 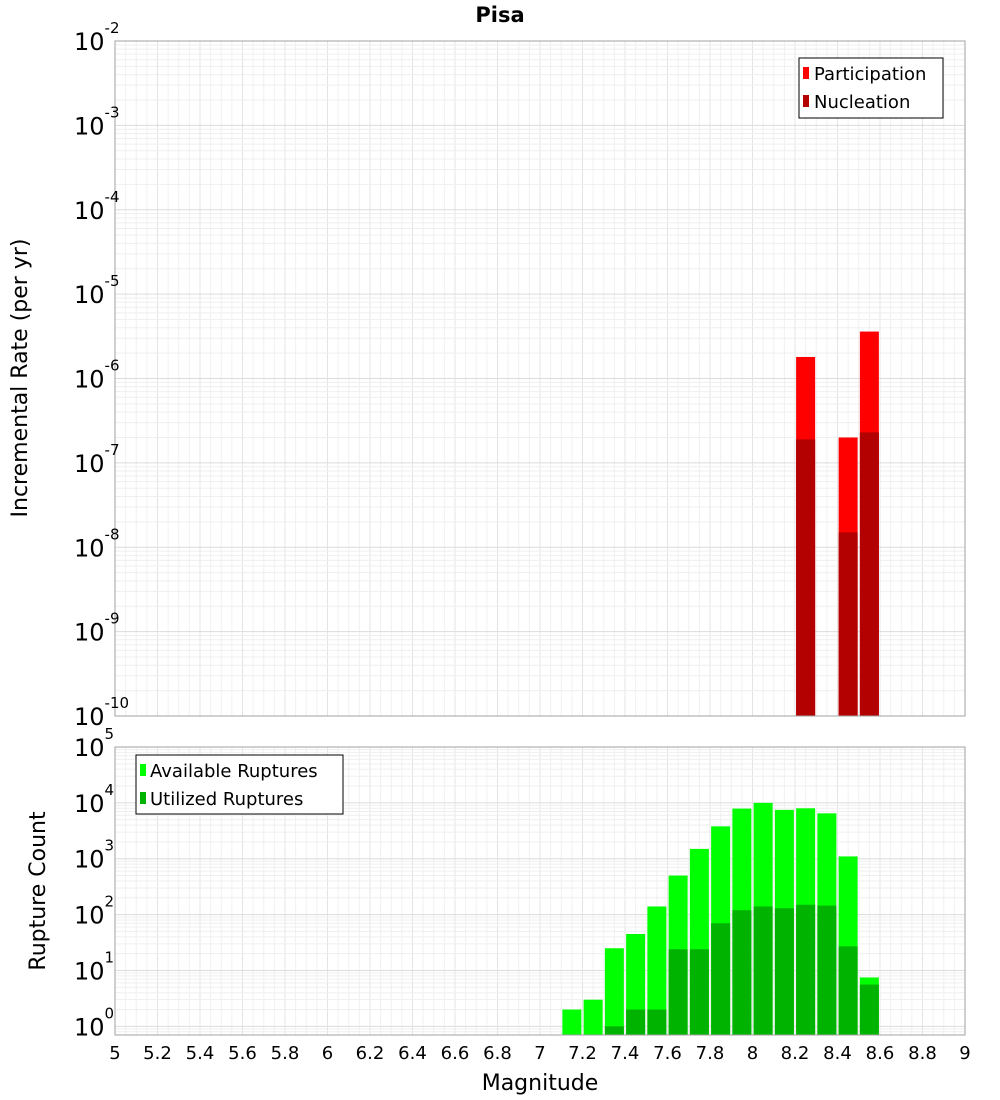 What do you see at coordinates (226, 799) in the screenshot?
I see `legend-label-utilized: Utilized Ruptures` at bounding box center [226, 799].